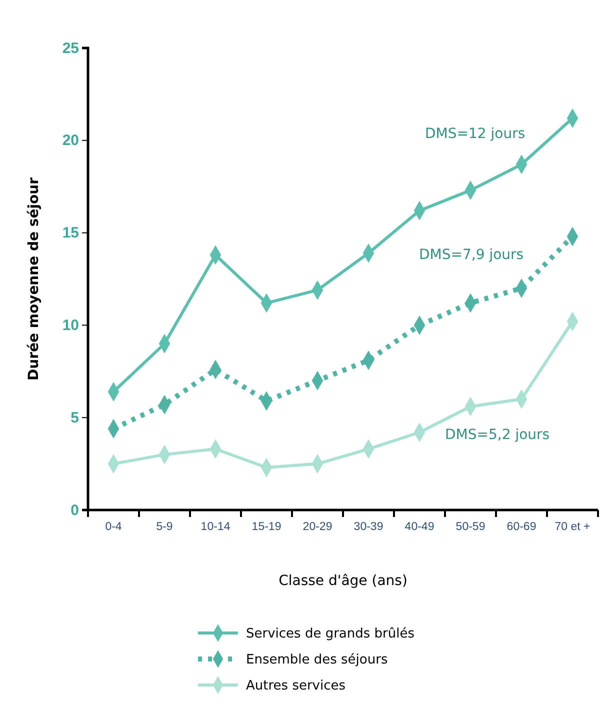 This screenshot has height=717, width=602. What do you see at coordinates (267, 527) in the screenshot?
I see `x-tick-label: 15-19` at bounding box center [267, 527].